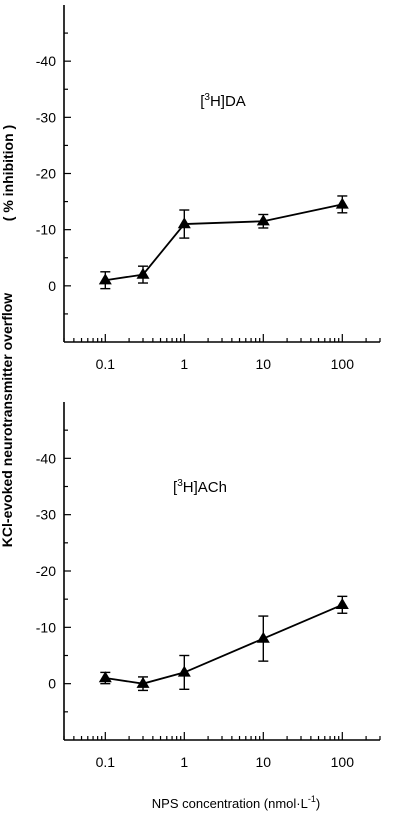  I want to click on y-axis-label-units: ( % inhibition ), so click(8, 173).